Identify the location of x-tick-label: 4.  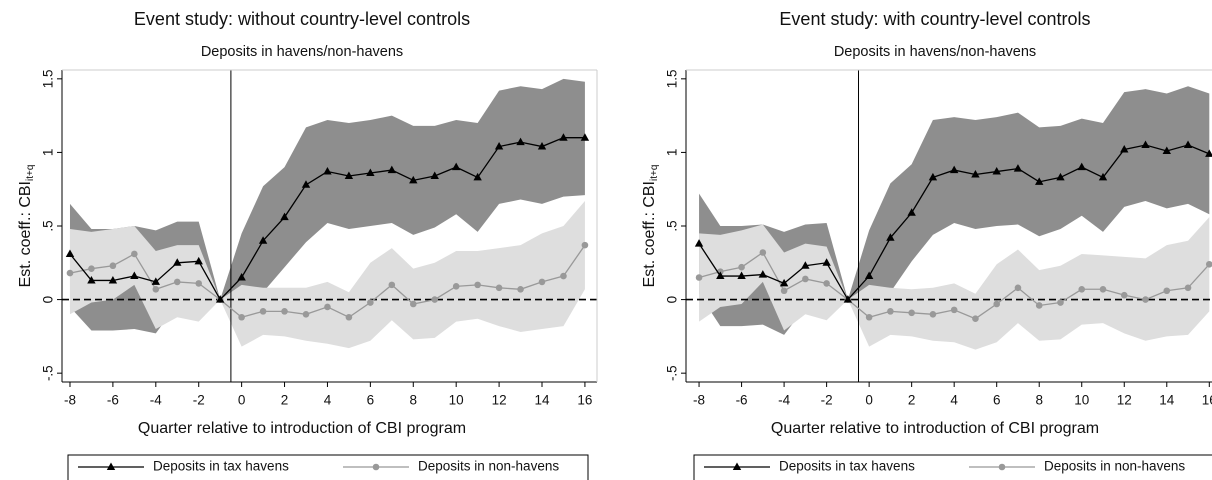
(954, 400).